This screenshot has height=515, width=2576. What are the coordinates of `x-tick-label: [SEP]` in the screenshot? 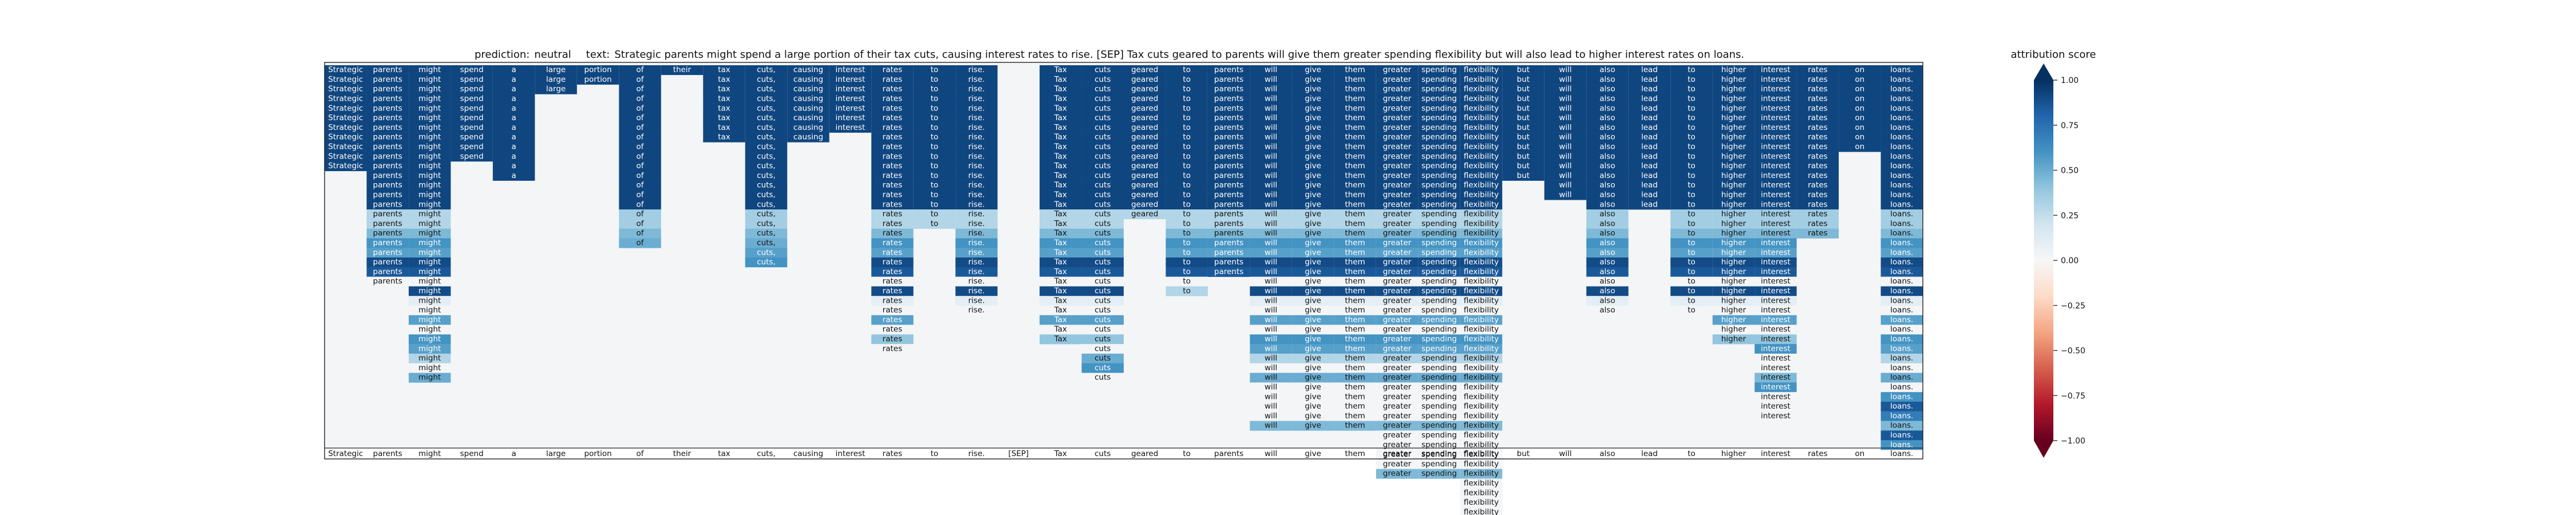 It's located at (1018, 453).